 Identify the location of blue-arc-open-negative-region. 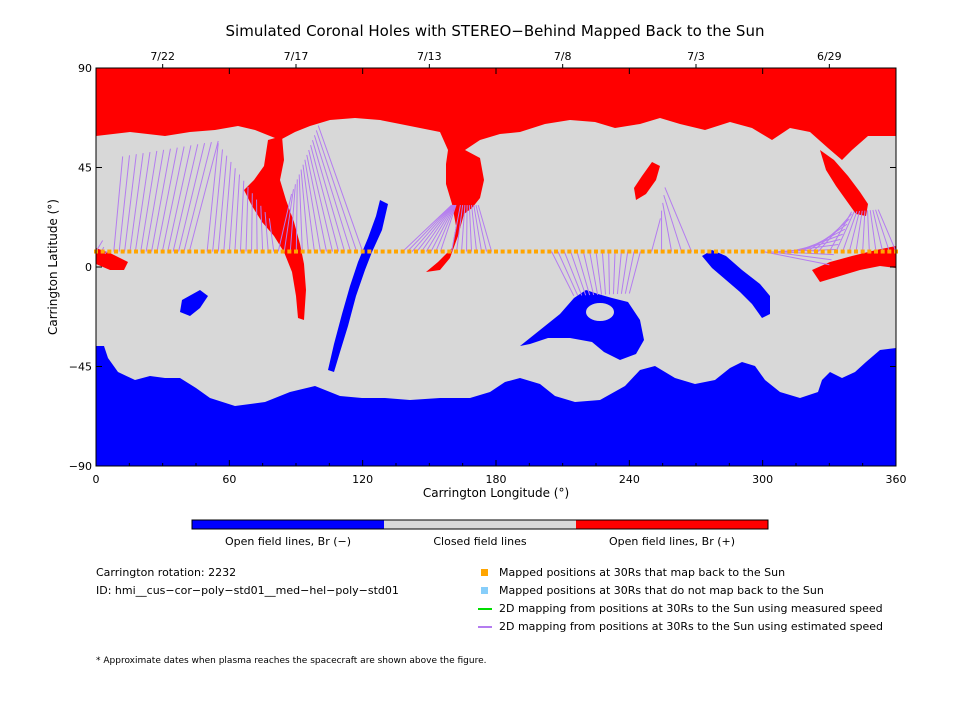
(736, 284).